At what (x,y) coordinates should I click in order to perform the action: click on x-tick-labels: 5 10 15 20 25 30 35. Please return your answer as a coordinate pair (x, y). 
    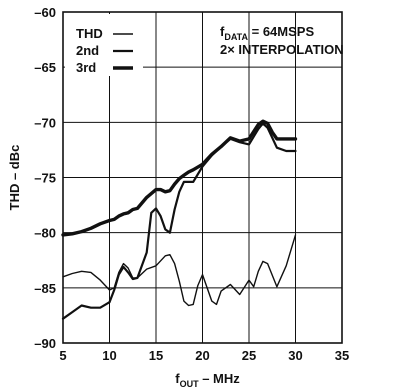
    Looking at the image, I should click on (204, 355).